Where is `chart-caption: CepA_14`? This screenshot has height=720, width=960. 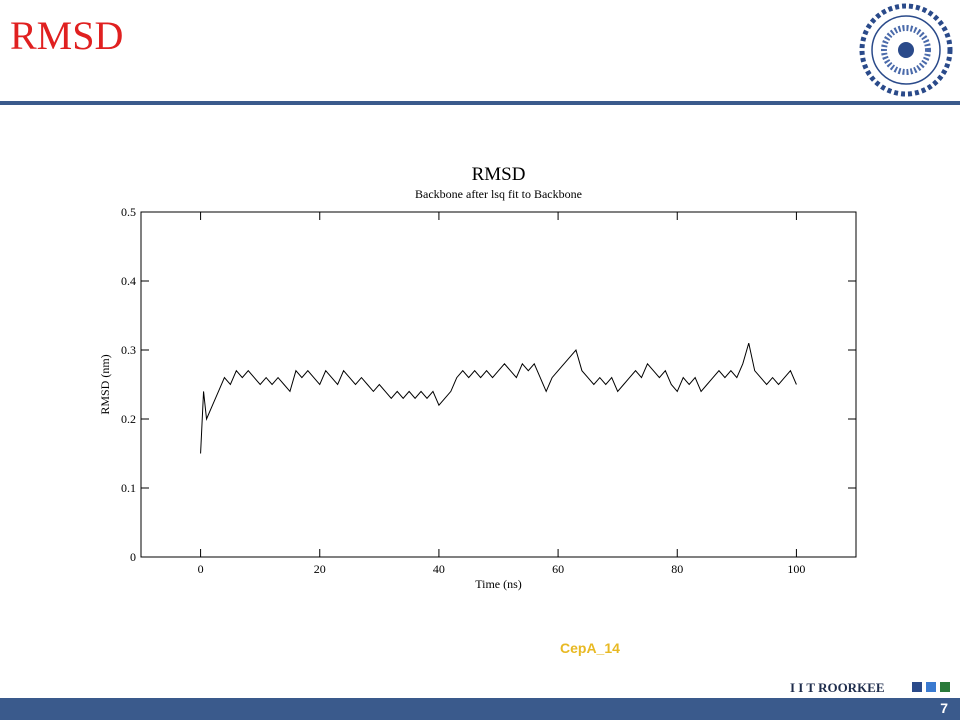 chart-caption: CepA_14 is located at coordinates (590, 648).